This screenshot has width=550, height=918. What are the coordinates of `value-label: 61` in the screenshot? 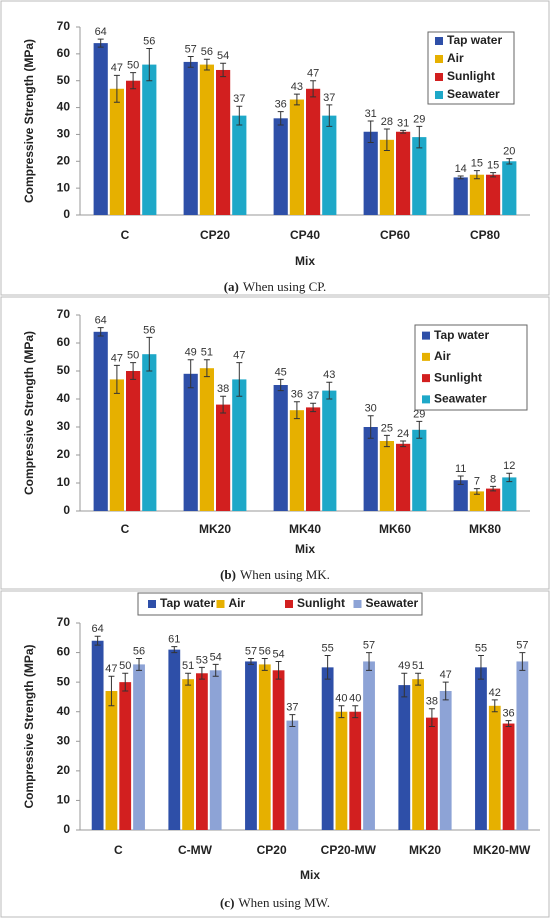 It's located at (174, 640).